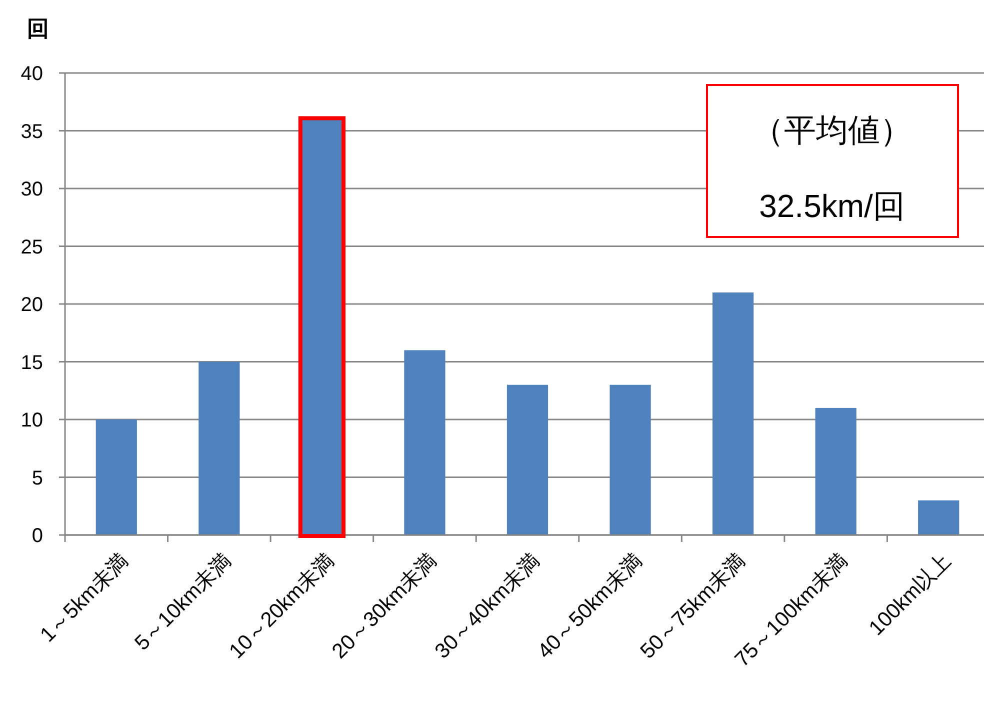  I want to click on y-tick-label: 35, so click(31, 131).